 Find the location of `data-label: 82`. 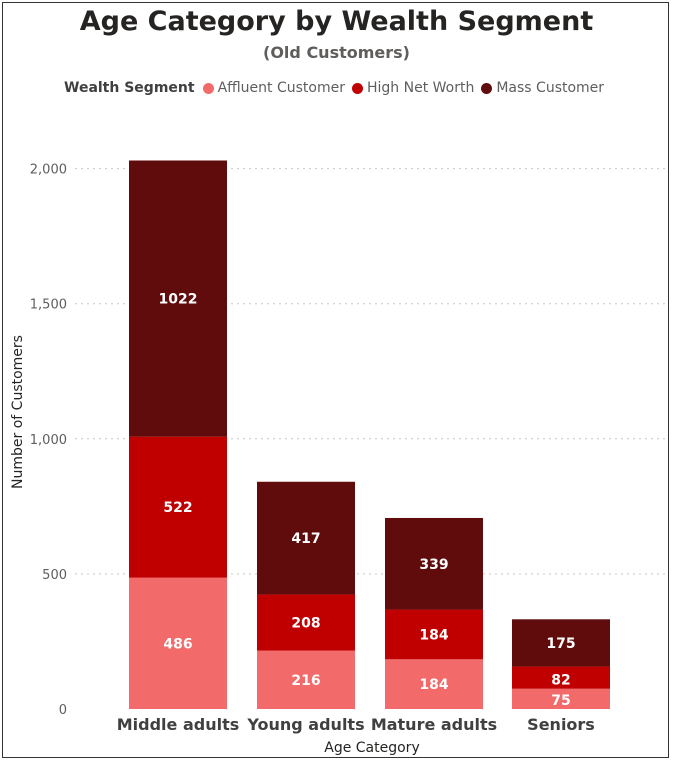

data-label: 82 is located at coordinates (560, 681).